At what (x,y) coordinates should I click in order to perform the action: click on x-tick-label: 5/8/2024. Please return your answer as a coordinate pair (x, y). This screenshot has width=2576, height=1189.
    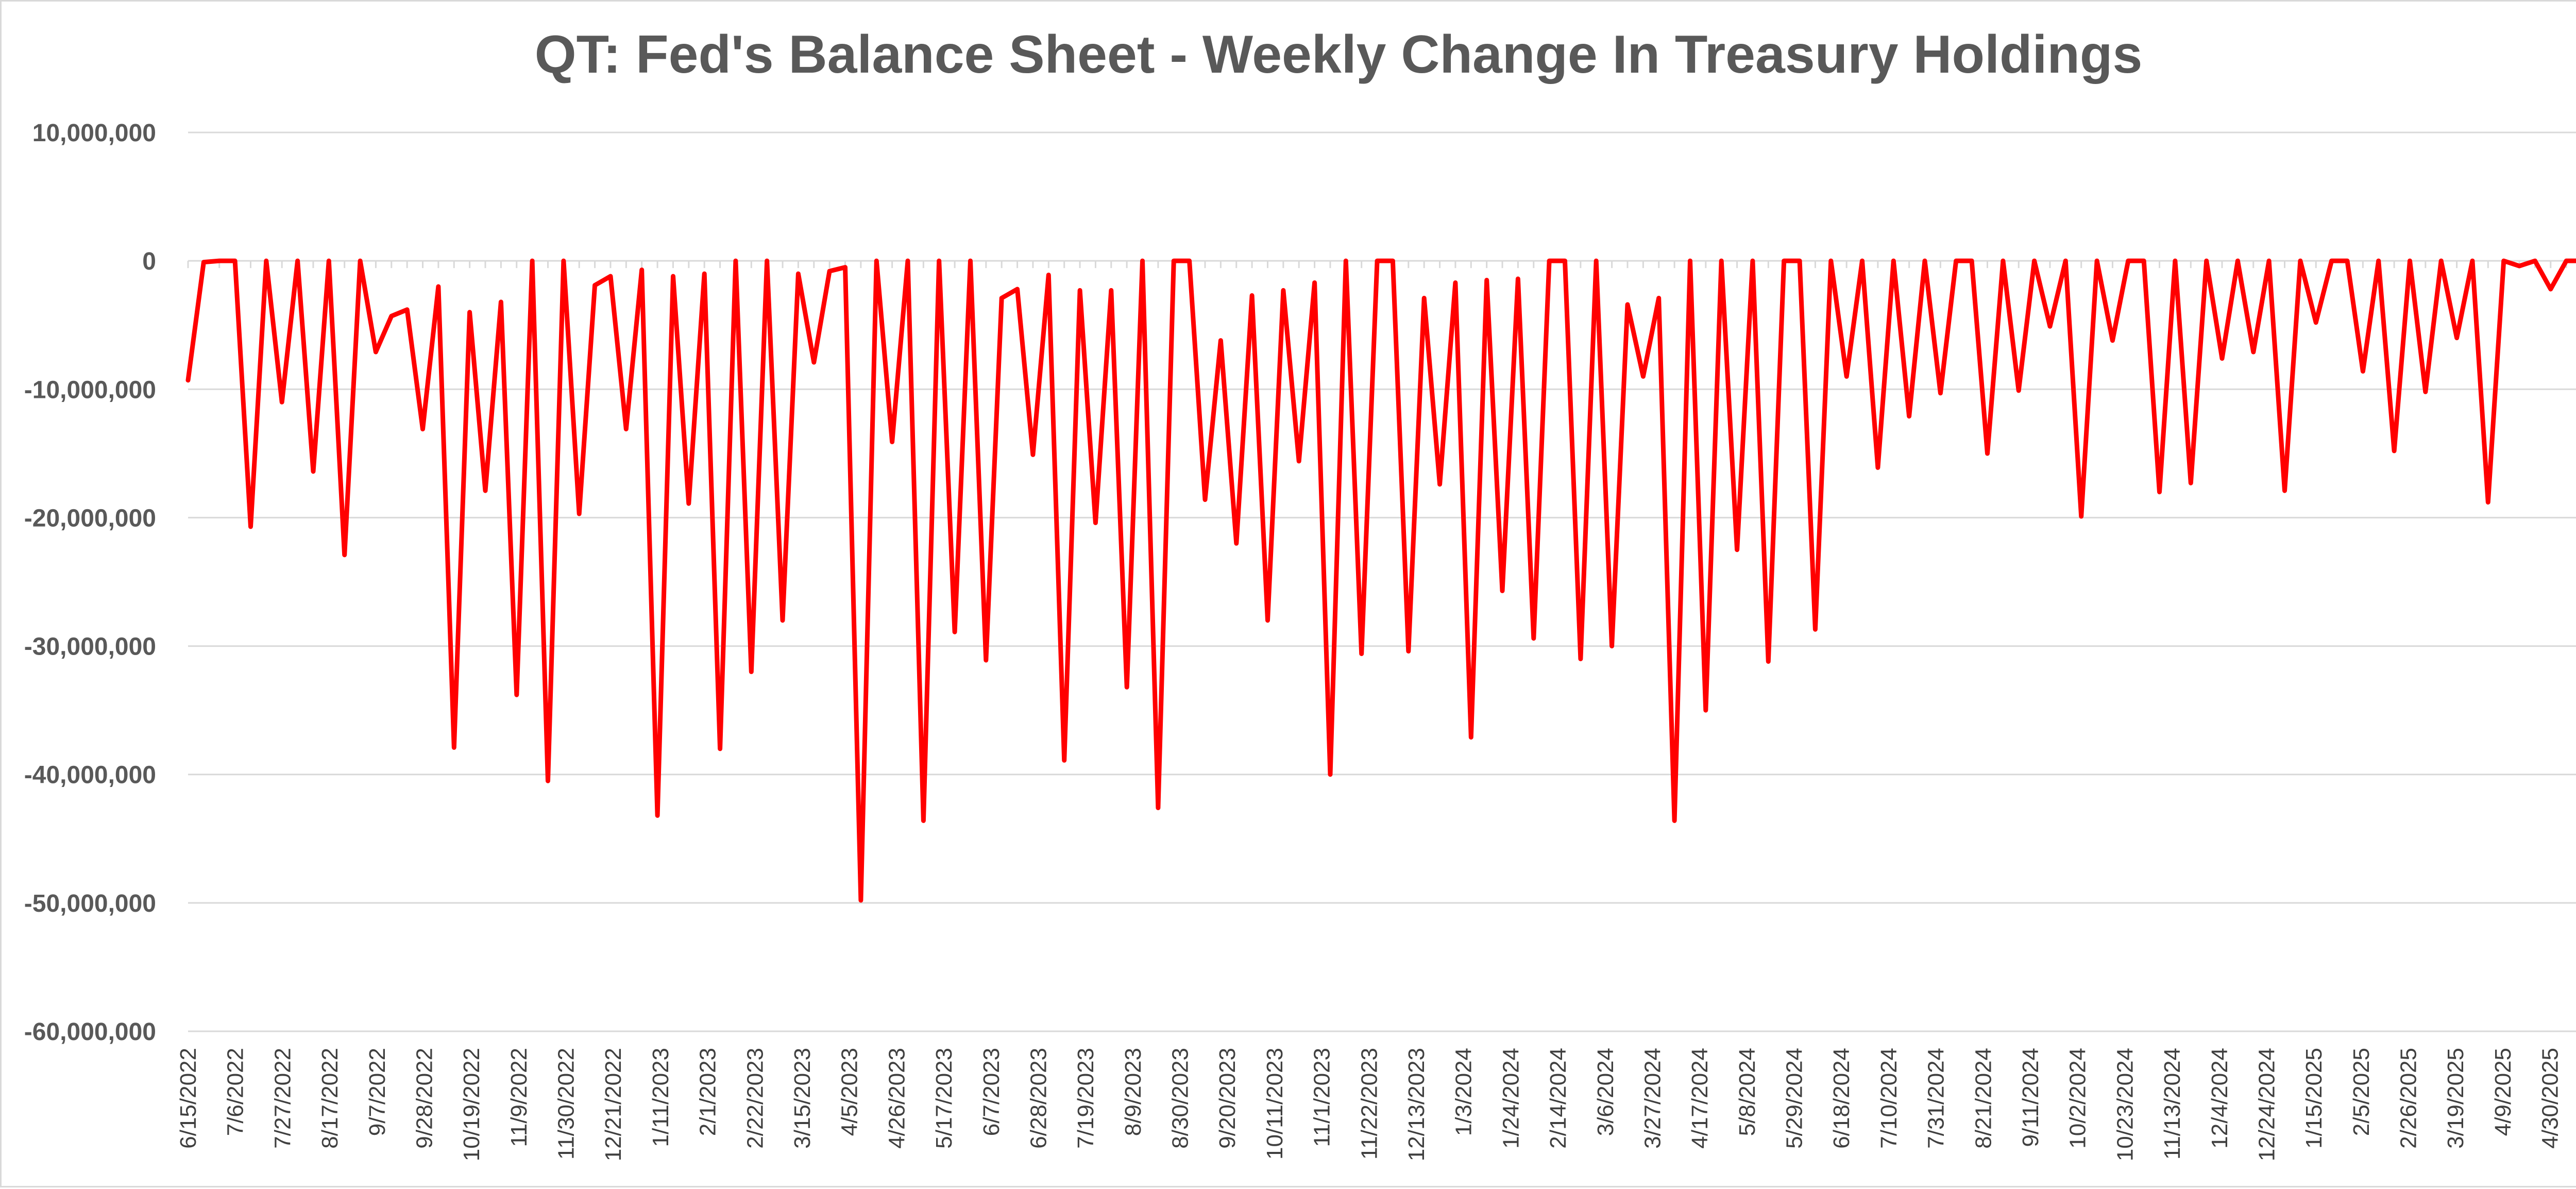
    Looking at the image, I should click on (1747, 1092).